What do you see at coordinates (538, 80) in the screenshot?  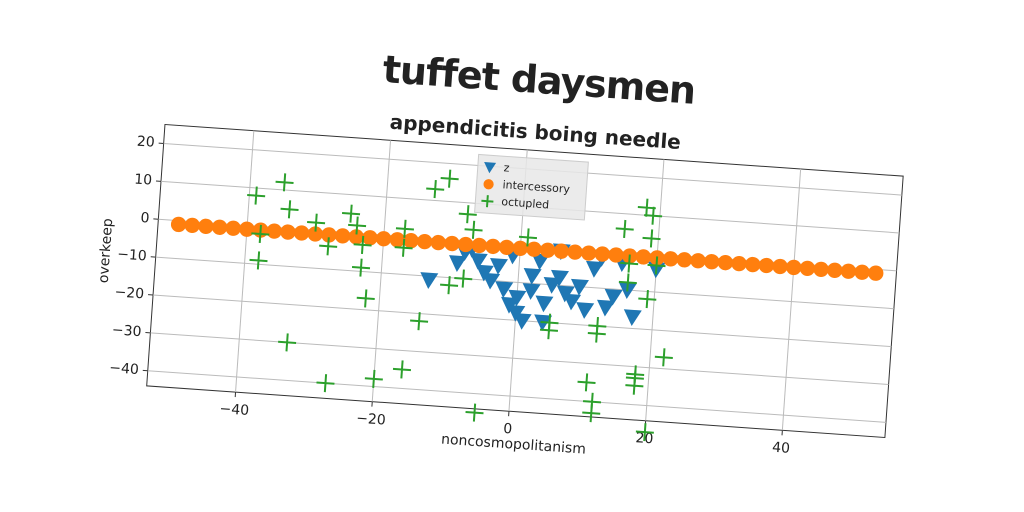 I see `chart-title: tuffet daysmen` at bounding box center [538, 80].